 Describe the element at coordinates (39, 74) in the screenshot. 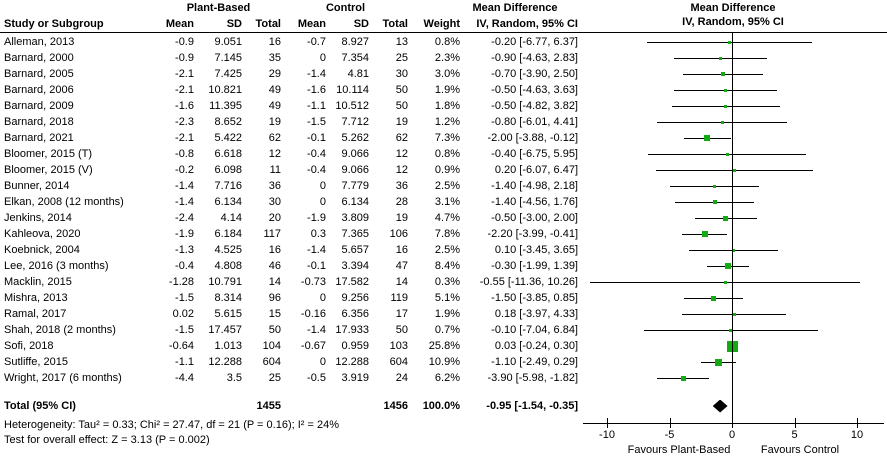

I see `cell-name: Barnard, 2005` at that location.